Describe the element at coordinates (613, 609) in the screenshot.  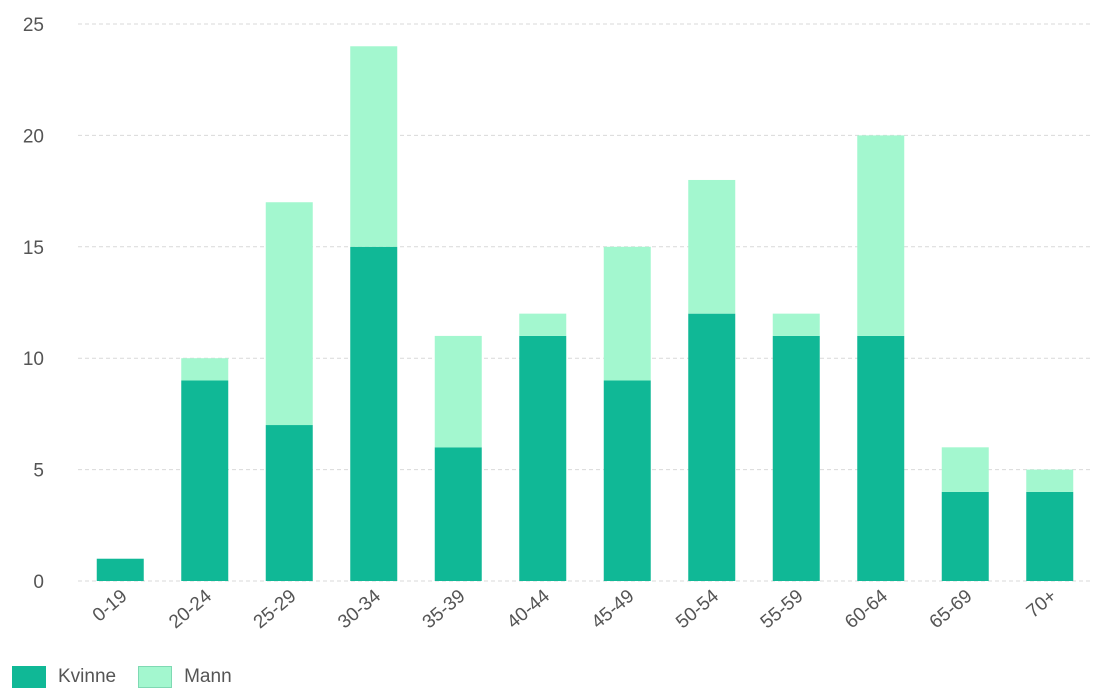
I see `x-tick-label: 45-49` at that location.